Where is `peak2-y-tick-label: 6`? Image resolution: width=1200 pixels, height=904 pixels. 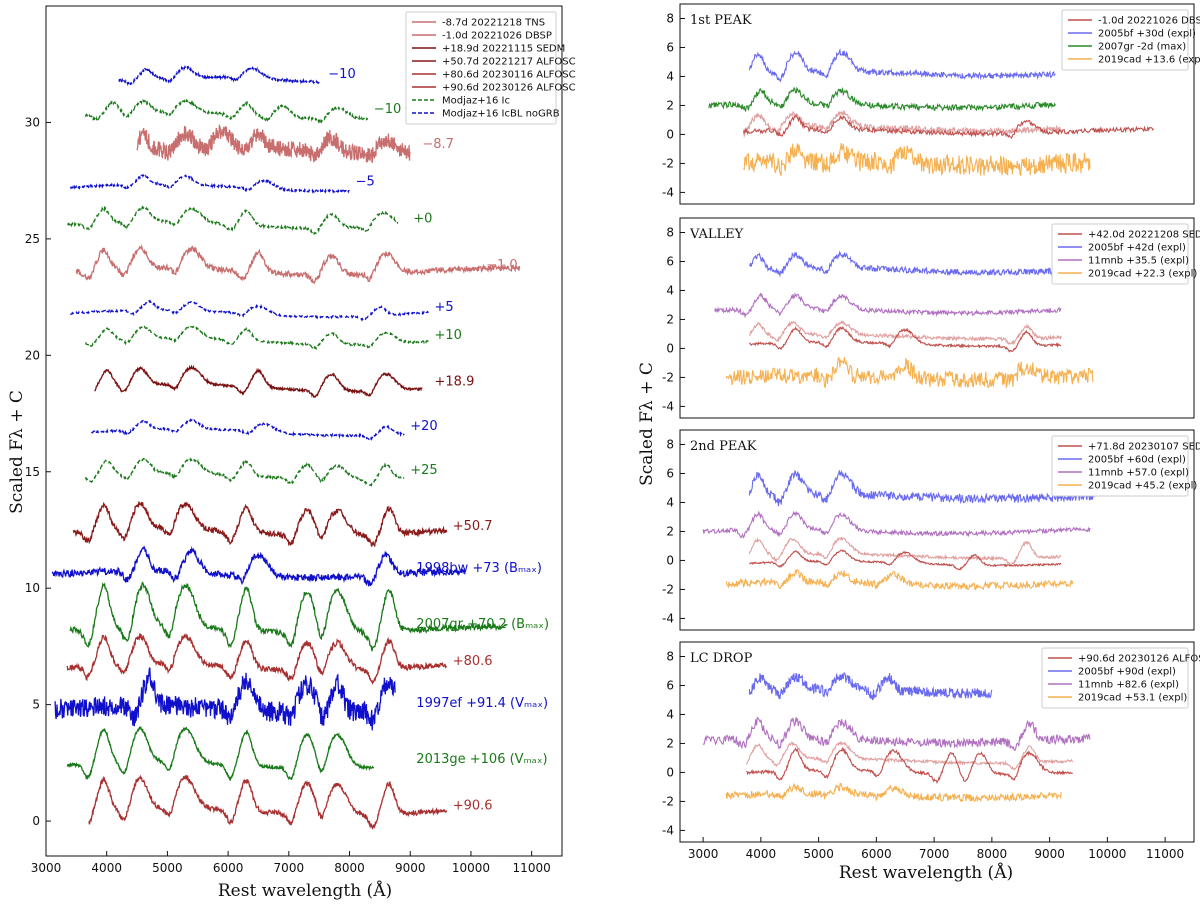
peak2-y-tick-label: 6 is located at coordinates (670, 473).